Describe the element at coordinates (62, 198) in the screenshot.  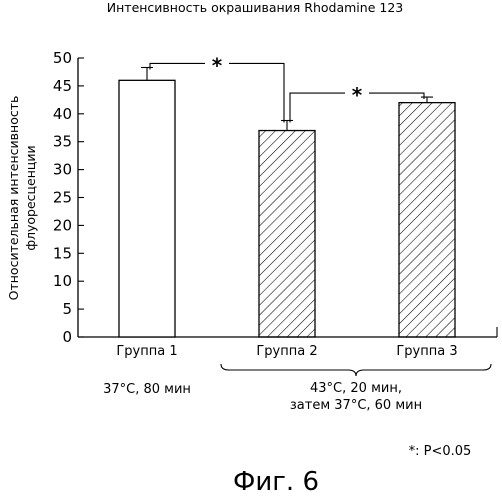
I see `y-tick-label: 25` at that location.